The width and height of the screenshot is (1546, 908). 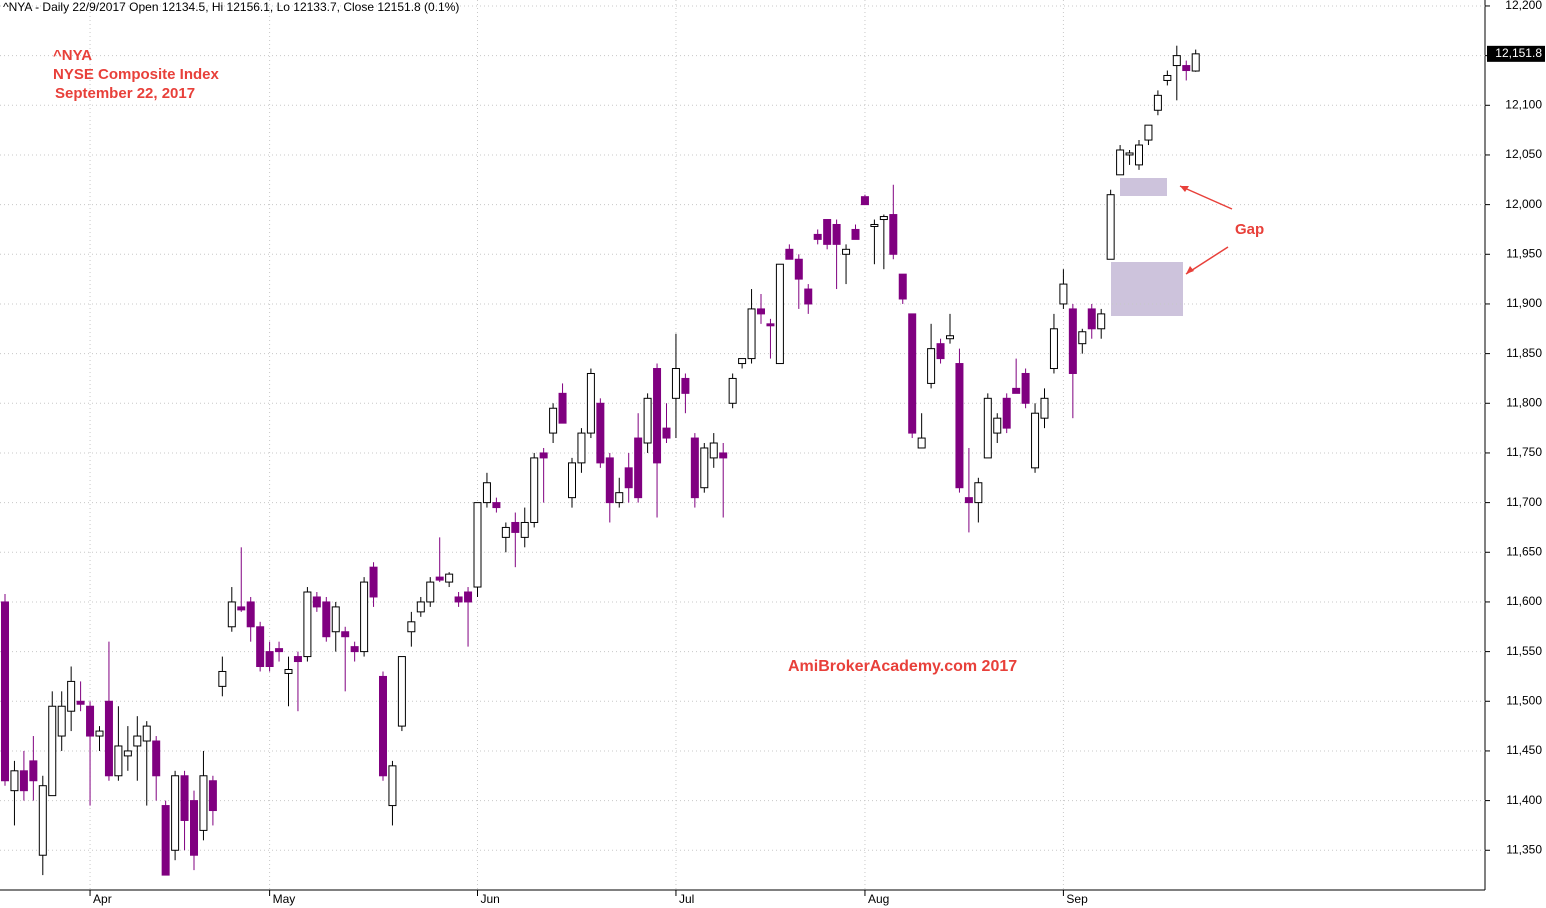 What do you see at coordinates (902, 666) in the screenshot?
I see `watermark: AmiBrokerAcademy.com 2017` at bounding box center [902, 666].